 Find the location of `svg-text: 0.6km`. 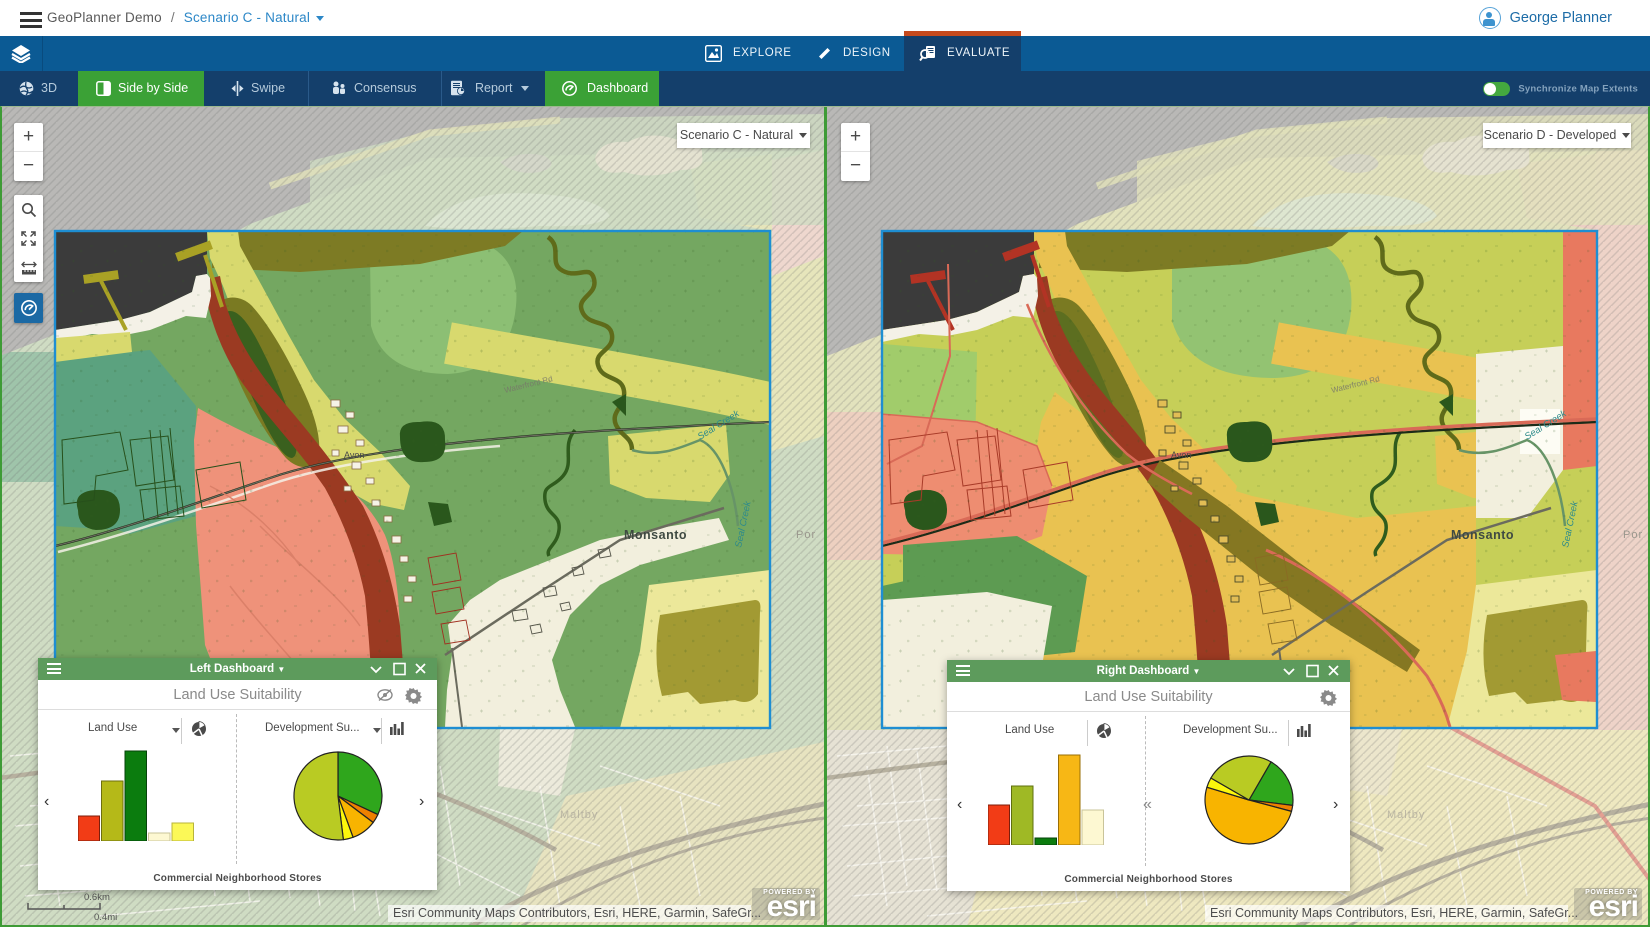

svg-text: 0.6km is located at coordinates (97, 897).